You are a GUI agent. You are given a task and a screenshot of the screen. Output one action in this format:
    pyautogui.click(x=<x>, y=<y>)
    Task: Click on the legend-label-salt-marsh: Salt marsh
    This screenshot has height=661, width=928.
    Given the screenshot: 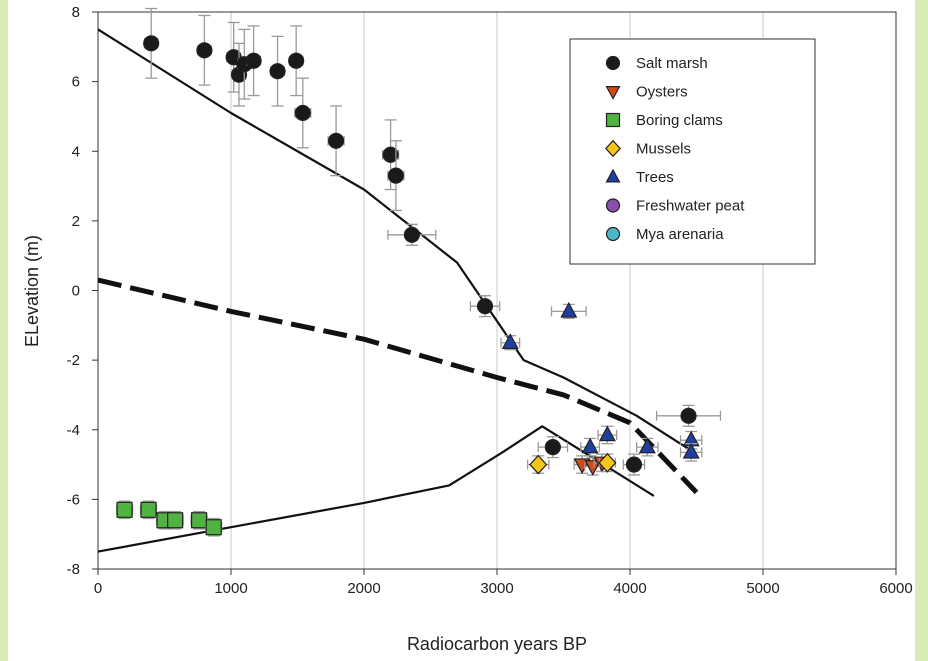 What is the action you would take?
    pyautogui.click(x=672, y=63)
    